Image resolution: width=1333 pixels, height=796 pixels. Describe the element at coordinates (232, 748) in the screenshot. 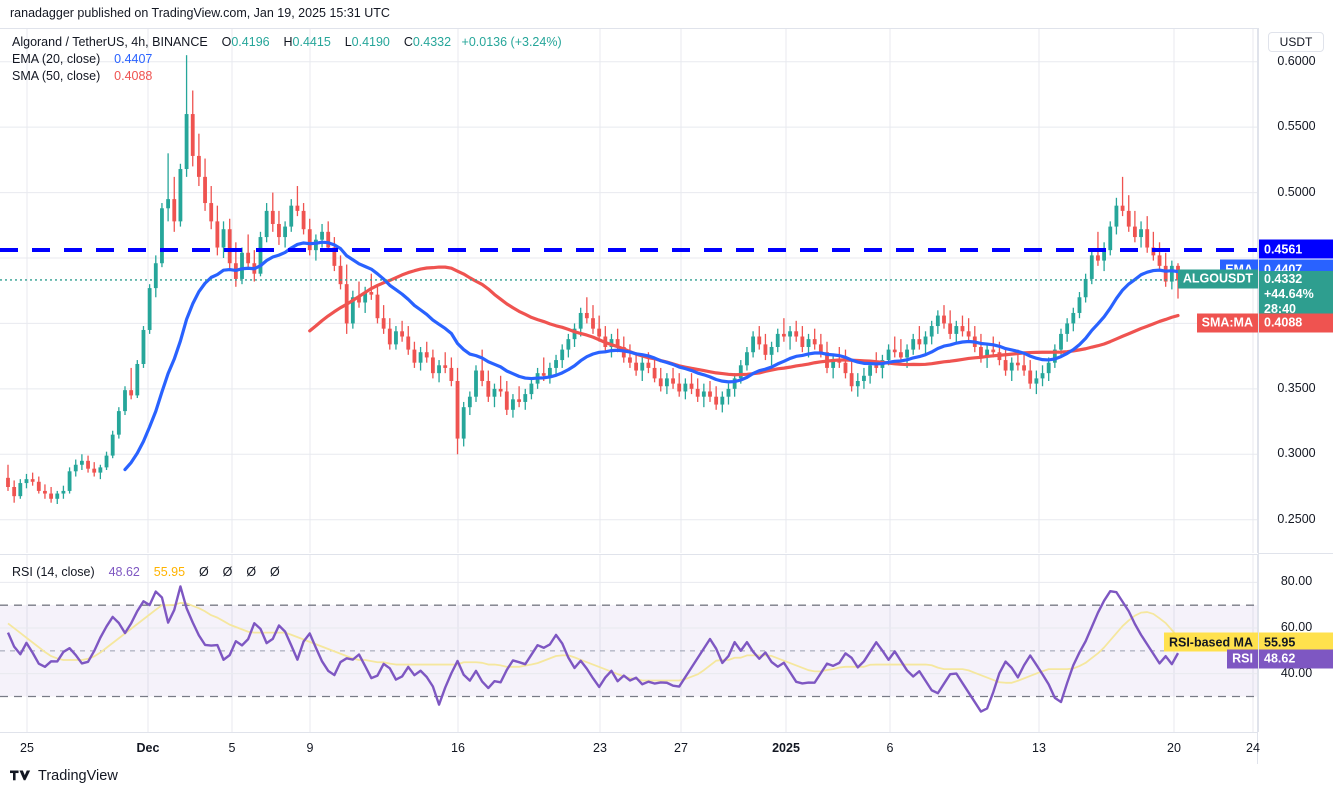

I see `time-label-5: 5` at that location.